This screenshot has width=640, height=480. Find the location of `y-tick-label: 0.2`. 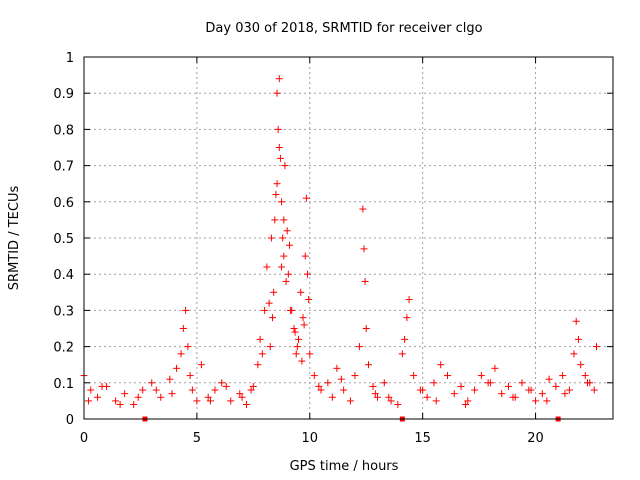

y-tick-label: 0.2 is located at coordinates (63, 348).